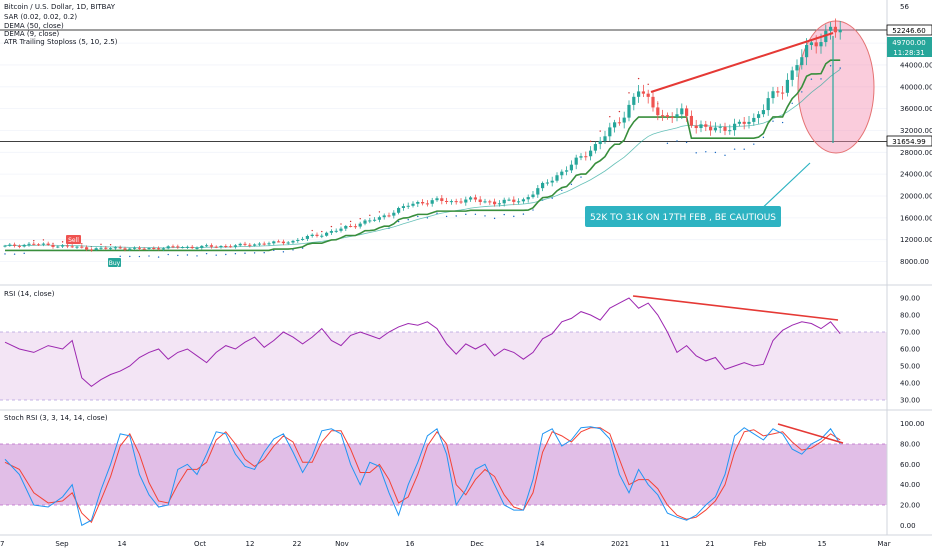 The height and width of the screenshot is (550, 932). Describe the element at coordinates (61, 42) in the screenshot. I see `atr-legend: ATR Trailing Stoploss (5, 10, 2.5)` at that location.